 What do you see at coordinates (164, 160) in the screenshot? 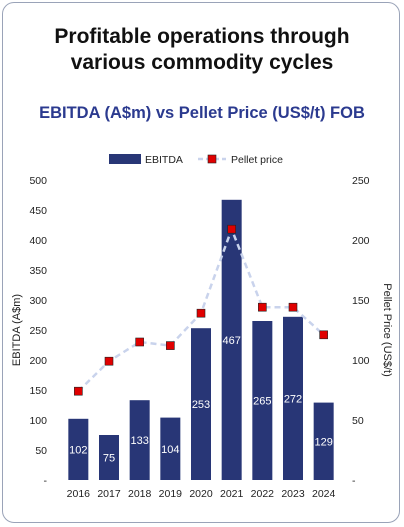
I see `legend-ebitda-label: EBITDA` at bounding box center [164, 160].